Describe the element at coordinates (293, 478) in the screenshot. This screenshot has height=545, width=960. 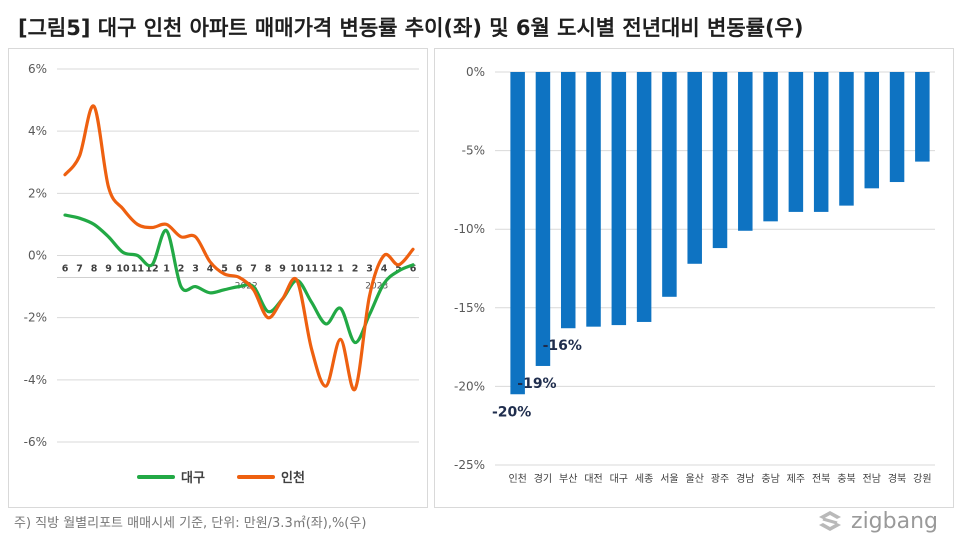
I see `legend-label: 인천` at that location.